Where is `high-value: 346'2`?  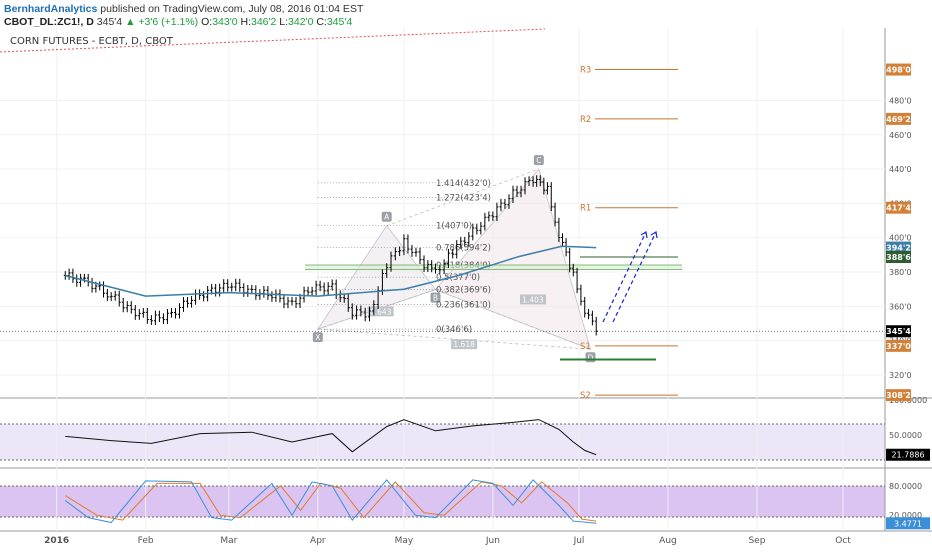
high-value: 346'2 is located at coordinates (263, 22).